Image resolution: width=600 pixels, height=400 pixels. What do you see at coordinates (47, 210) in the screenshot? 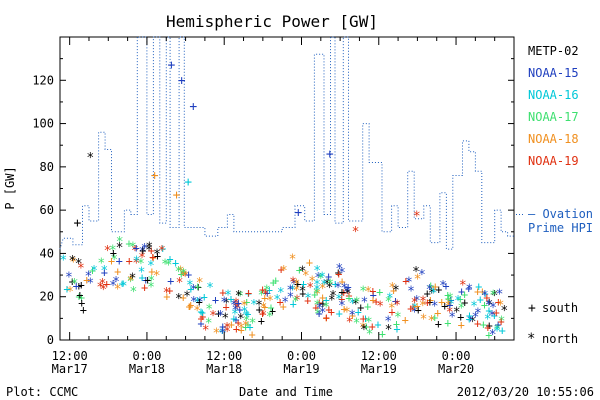
I see `y-tick-label: 60` at bounding box center [47, 210].